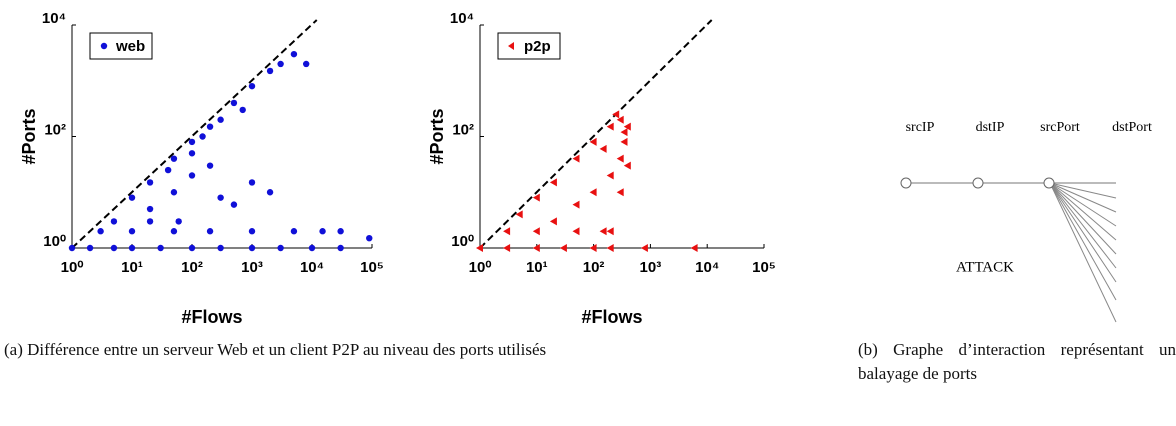  What do you see at coordinates (1060, 127) in the screenshot?
I see `node-label: srcPort` at bounding box center [1060, 127].